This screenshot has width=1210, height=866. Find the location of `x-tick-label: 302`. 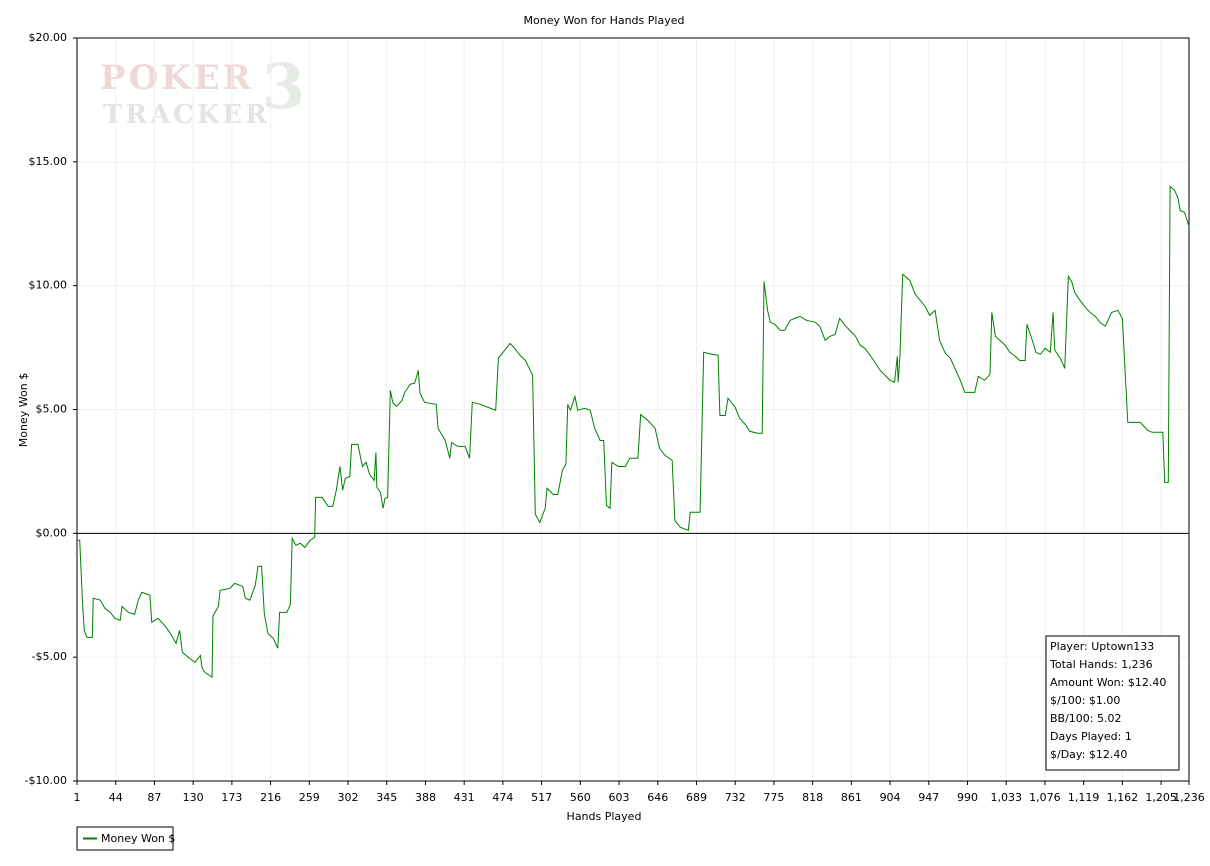

x-tick-label: 302 is located at coordinates (348, 797).